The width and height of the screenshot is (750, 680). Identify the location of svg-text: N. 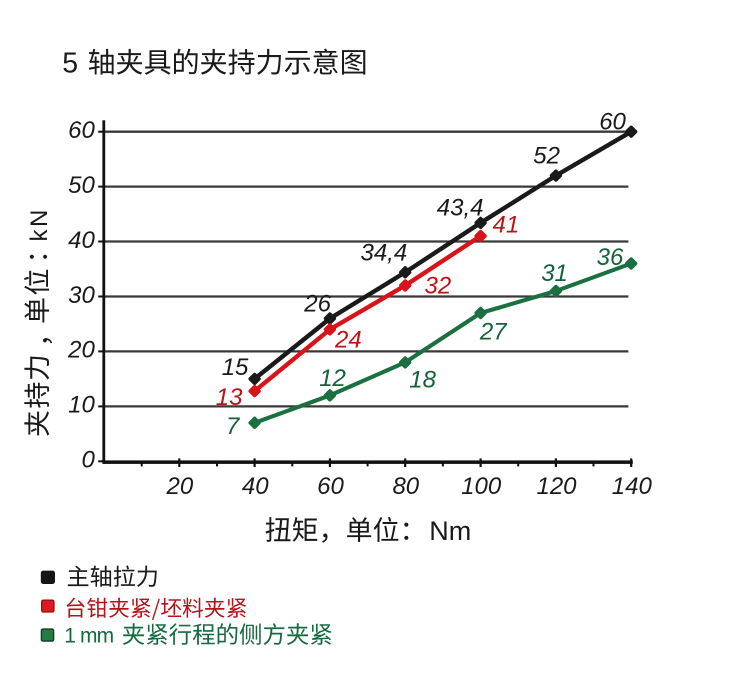
(39, 218).